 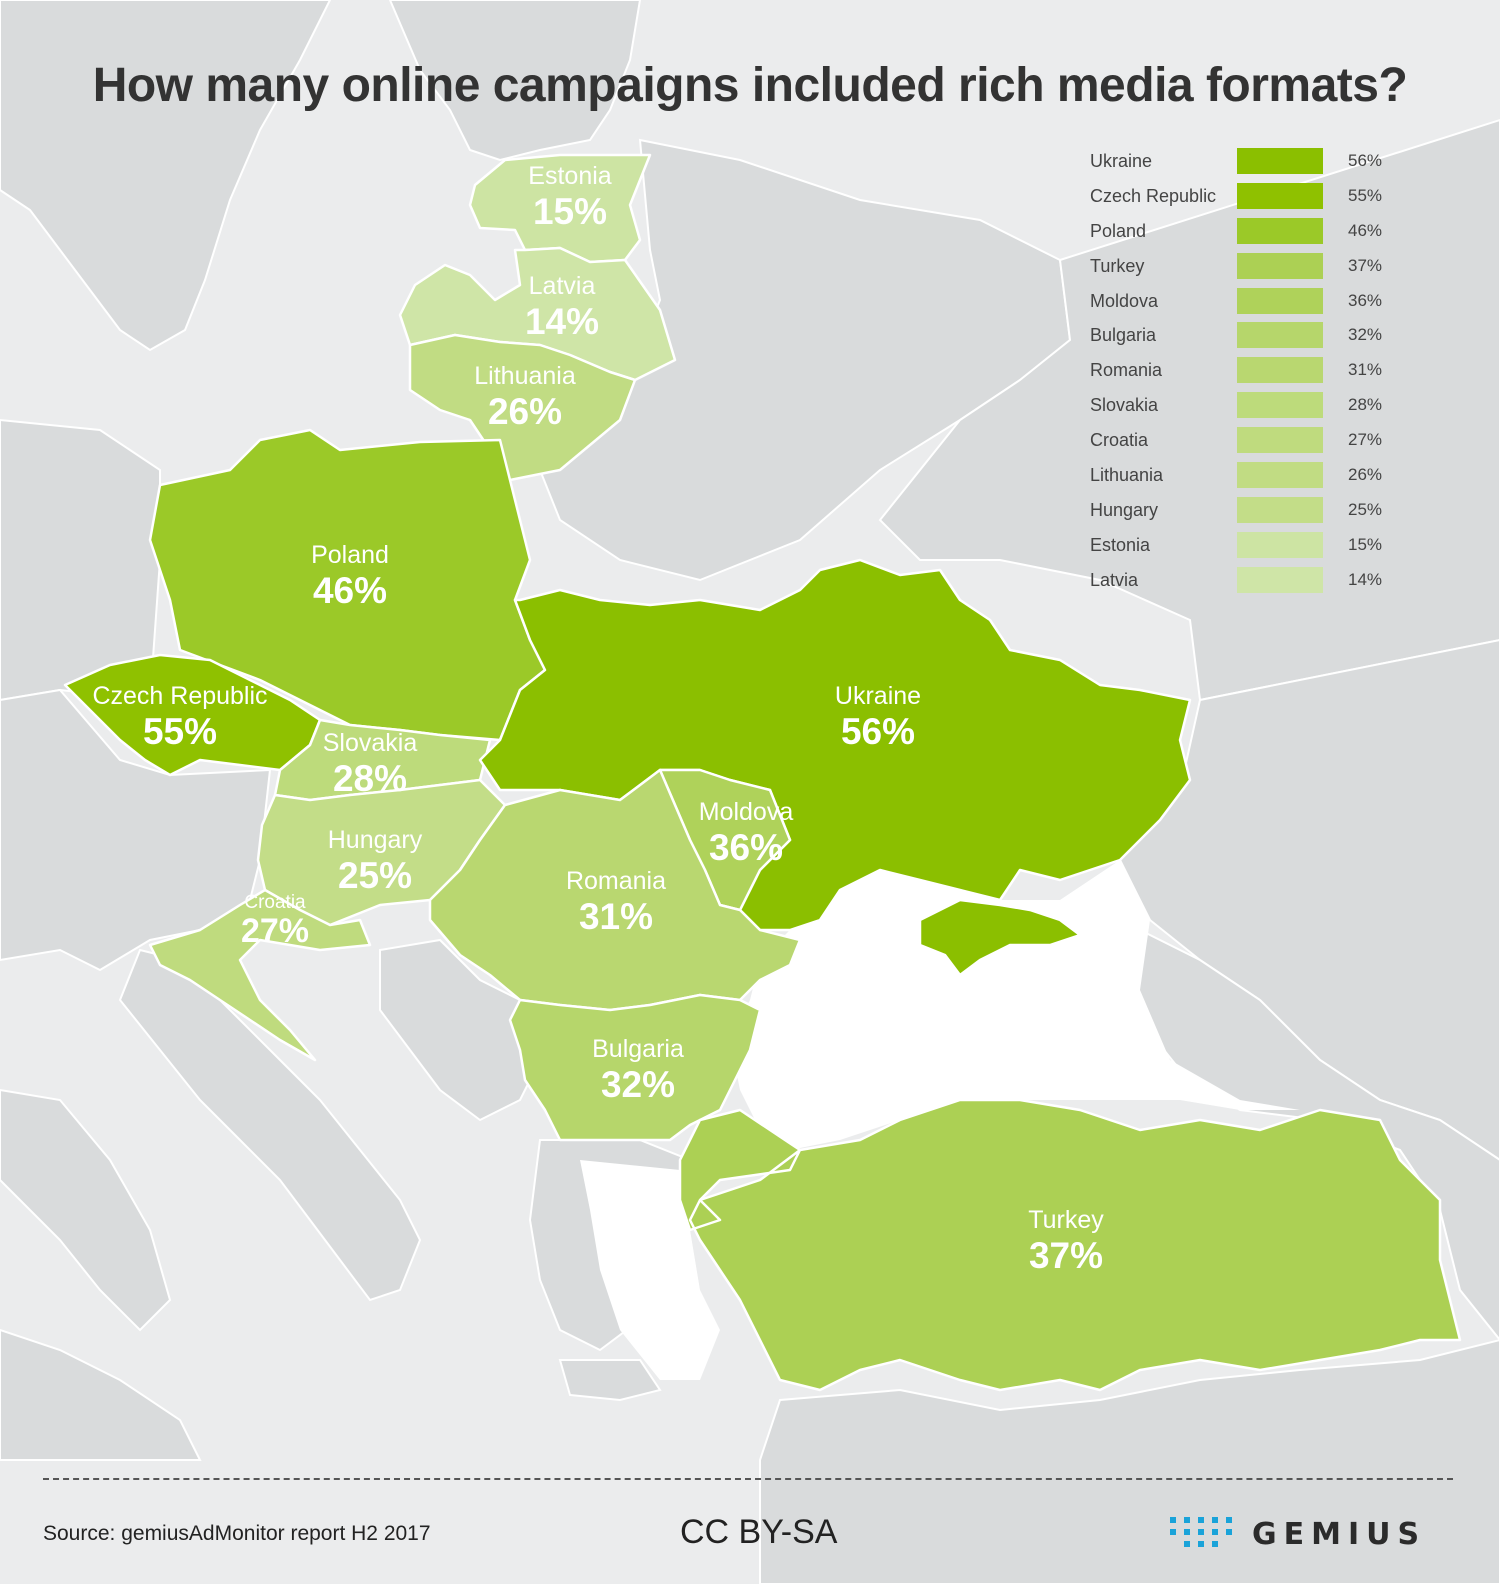 I want to click on map-label-croatia: Croatia 27%, so click(x=275, y=920).